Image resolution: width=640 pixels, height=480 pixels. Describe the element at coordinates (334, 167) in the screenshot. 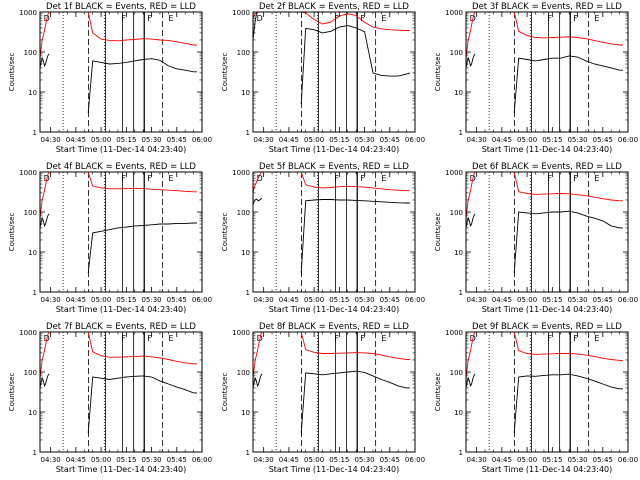

I see `chart-title: Det 5f BLACK = Events, RED = LLD` at that location.